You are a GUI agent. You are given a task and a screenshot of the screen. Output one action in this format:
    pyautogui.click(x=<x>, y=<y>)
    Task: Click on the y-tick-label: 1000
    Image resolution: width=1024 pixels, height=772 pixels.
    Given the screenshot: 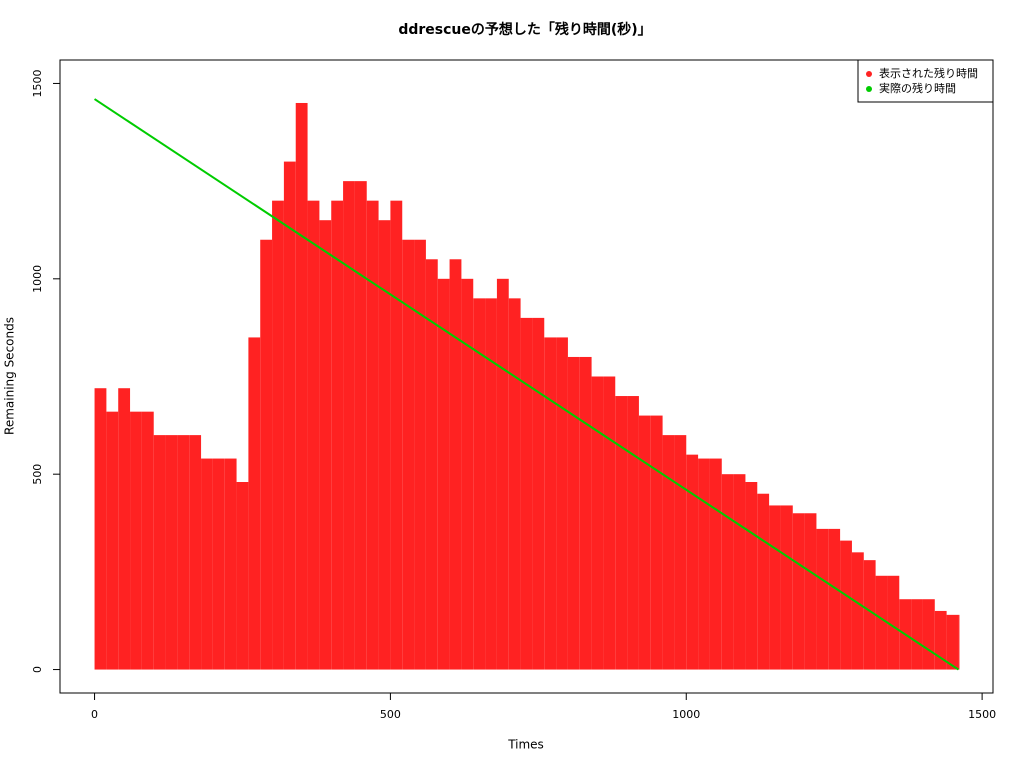 What is the action you would take?
    pyautogui.click(x=37, y=279)
    